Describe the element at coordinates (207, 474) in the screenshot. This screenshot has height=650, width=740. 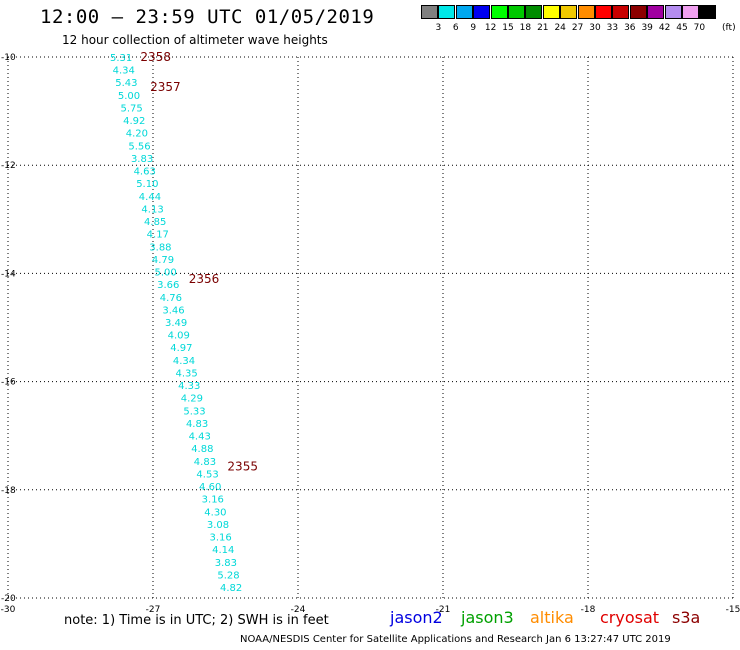
I see `wave-height-label: 4.53` at that location.